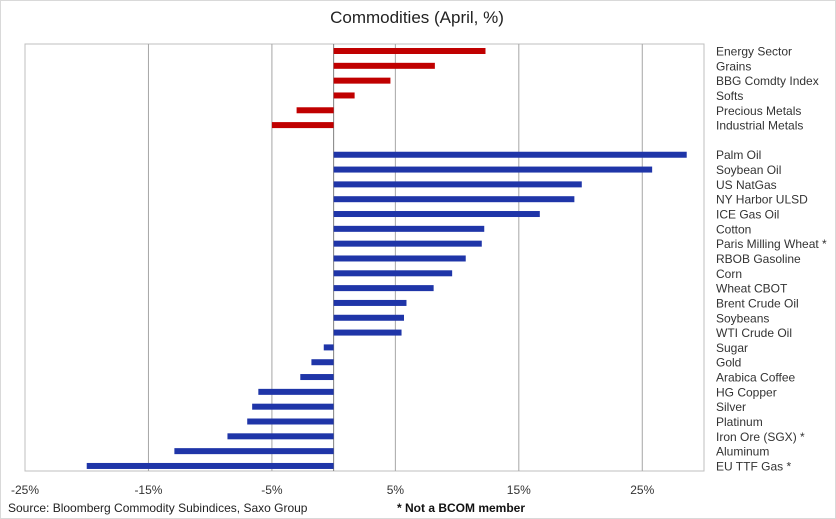 The image size is (836, 519). Describe the element at coordinates (280, 436) in the screenshot. I see `bar-iron-ore-sgx` at that location.